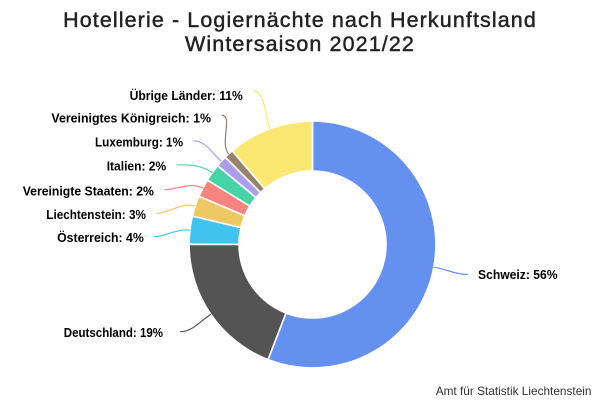  What do you see at coordinates (96, 214) in the screenshot?
I see `svg-text: Liechtenstein: 3%` at bounding box center [96, 214].